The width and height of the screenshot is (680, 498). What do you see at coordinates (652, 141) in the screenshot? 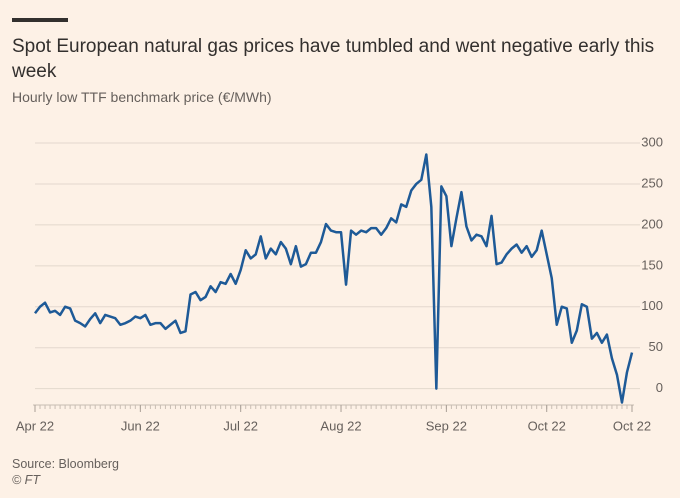
I see `y-tick-label: 300` at bounding box center [652, 141].